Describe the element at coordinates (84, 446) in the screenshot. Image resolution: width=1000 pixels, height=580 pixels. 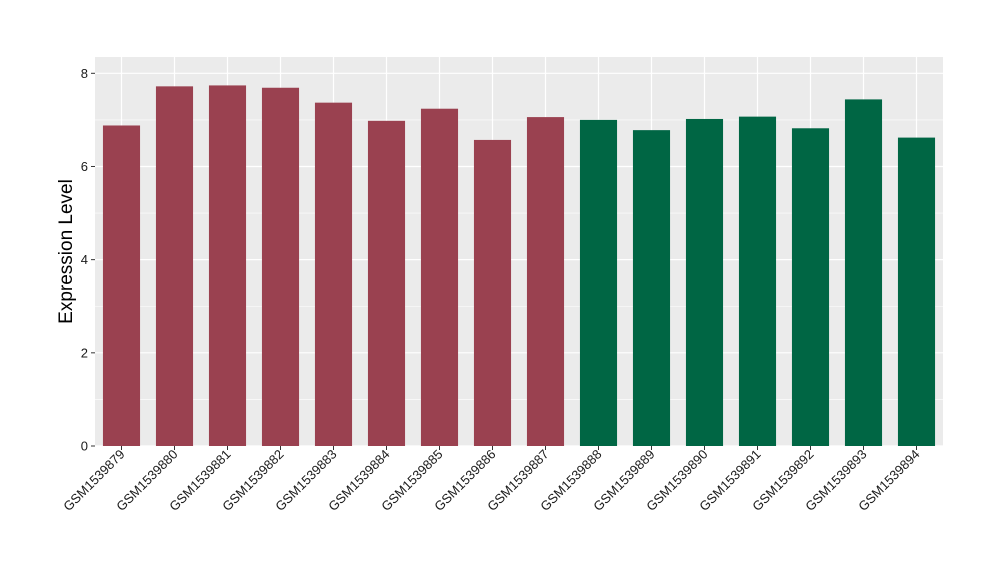
I see `y-tick-label: 0` at that location.